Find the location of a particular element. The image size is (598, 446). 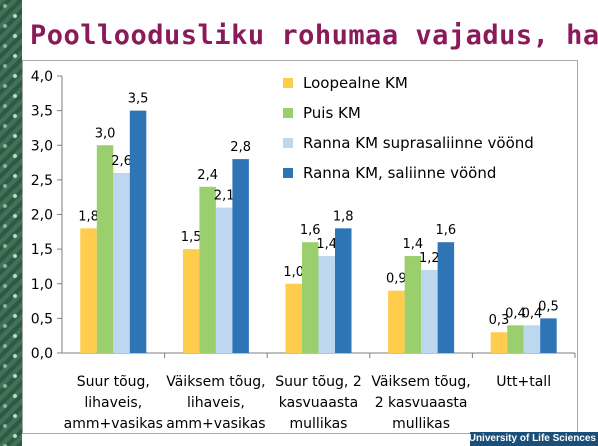

y-tick-label: 1,0 is located at coordinates (42, 285).